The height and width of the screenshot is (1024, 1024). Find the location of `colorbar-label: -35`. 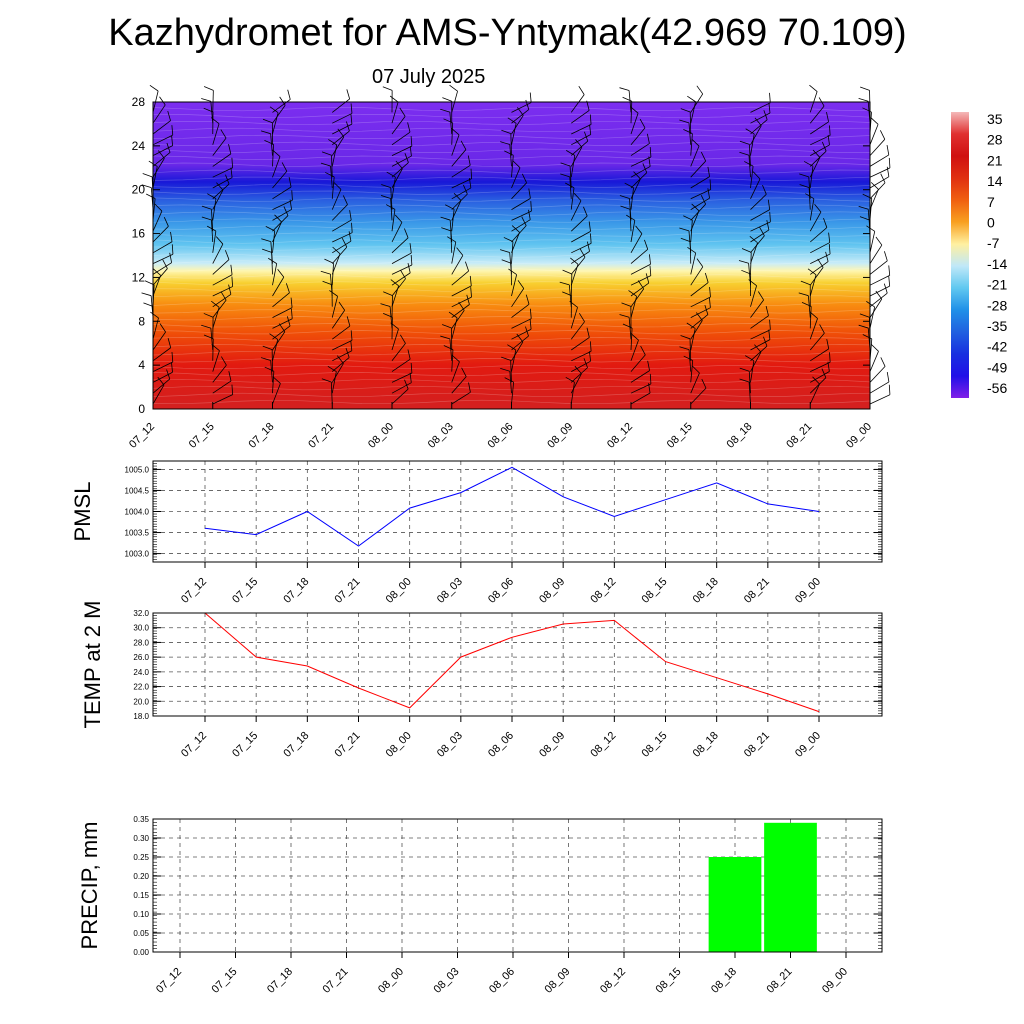

colorbar-label: -35 is located at coordinates (997, 326).